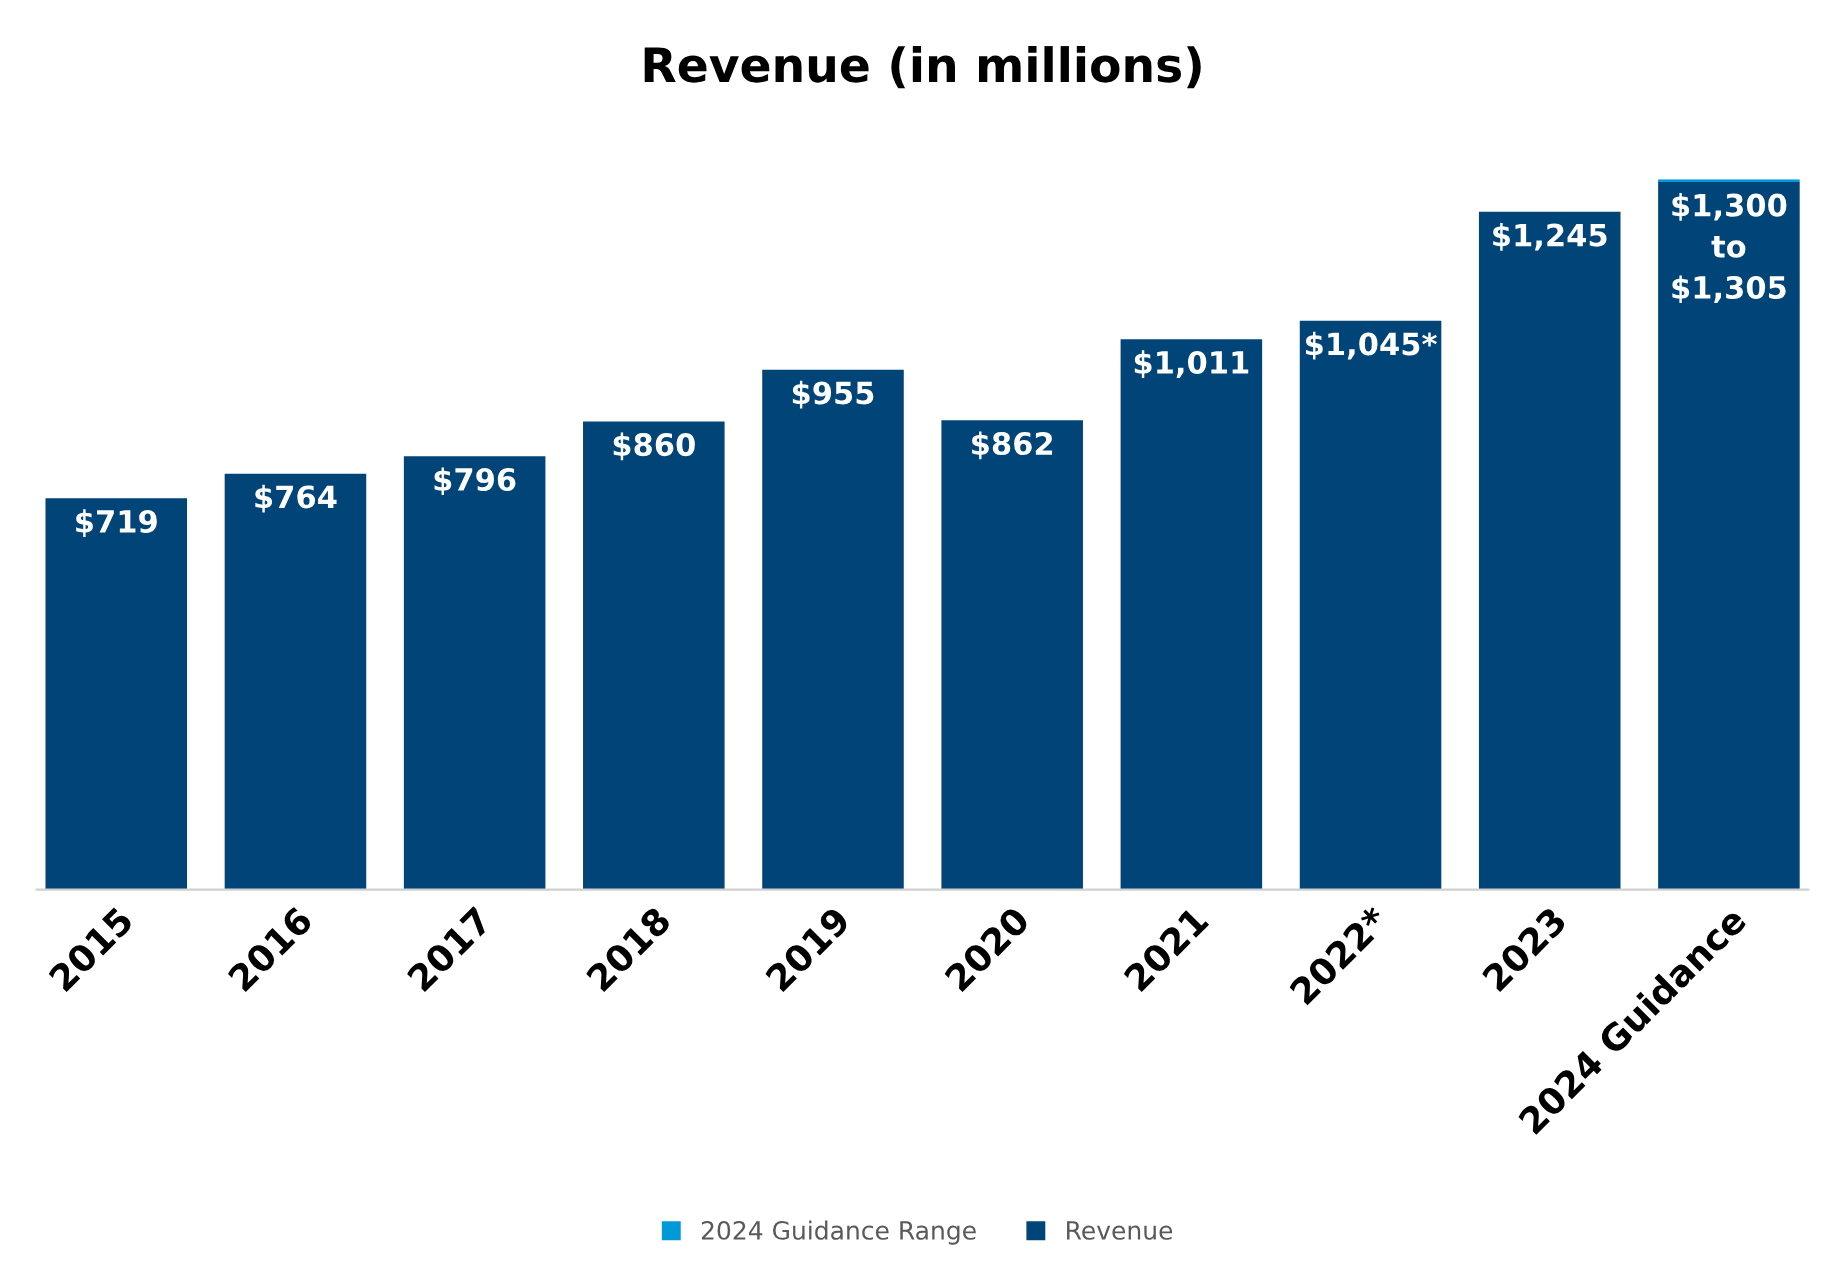 The width and height of the screenshot is (1836, 1280). I want to click on data-label: $1,300 to $1,305, so click(1729, 248).